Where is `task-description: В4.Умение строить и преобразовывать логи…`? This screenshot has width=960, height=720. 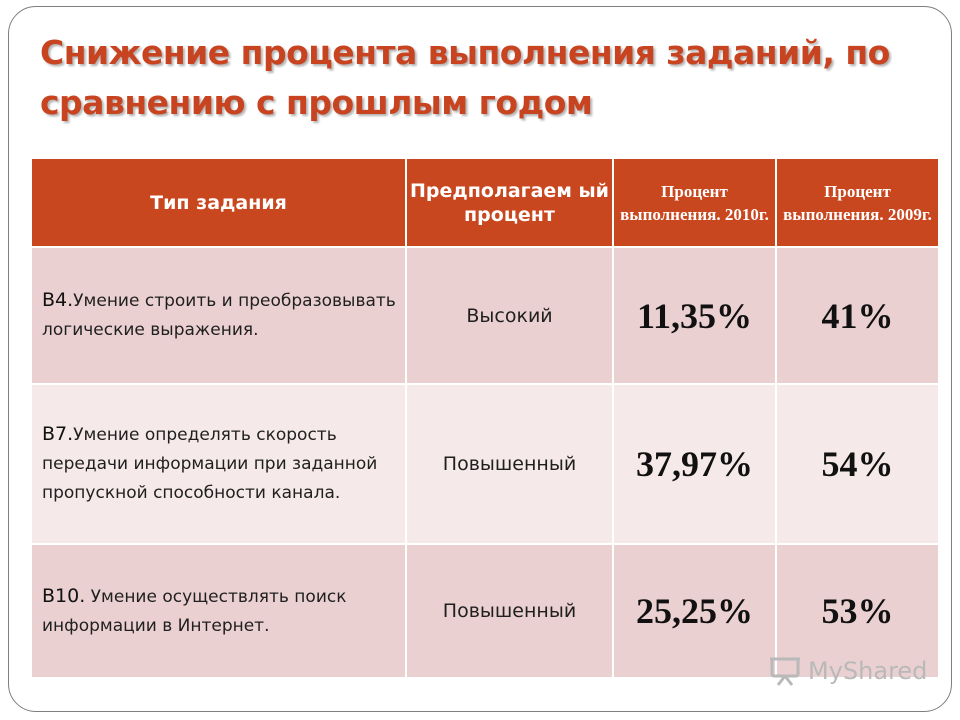
task-description: В4.Умение строить и преобразовывать логи… is located at coordinates (218, 315).